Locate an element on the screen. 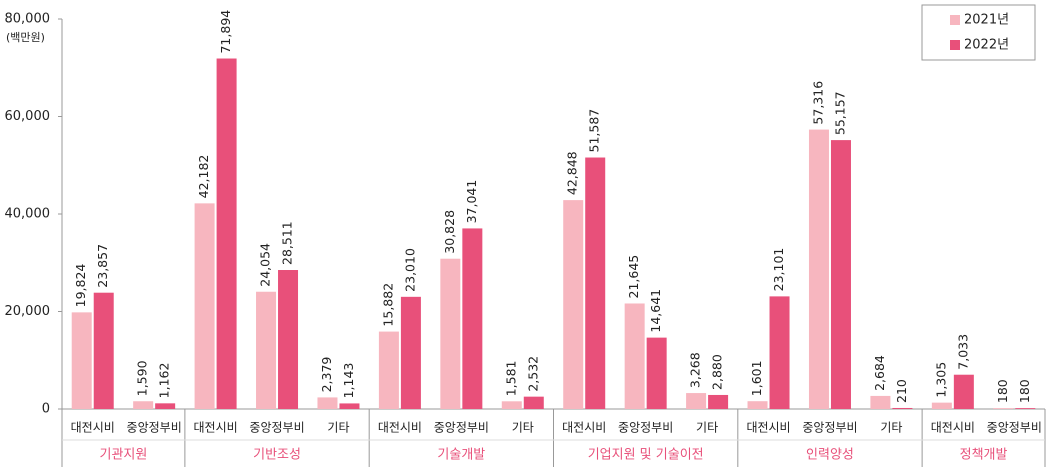  value-label: 42,848 is located at coordinates (572, 173).